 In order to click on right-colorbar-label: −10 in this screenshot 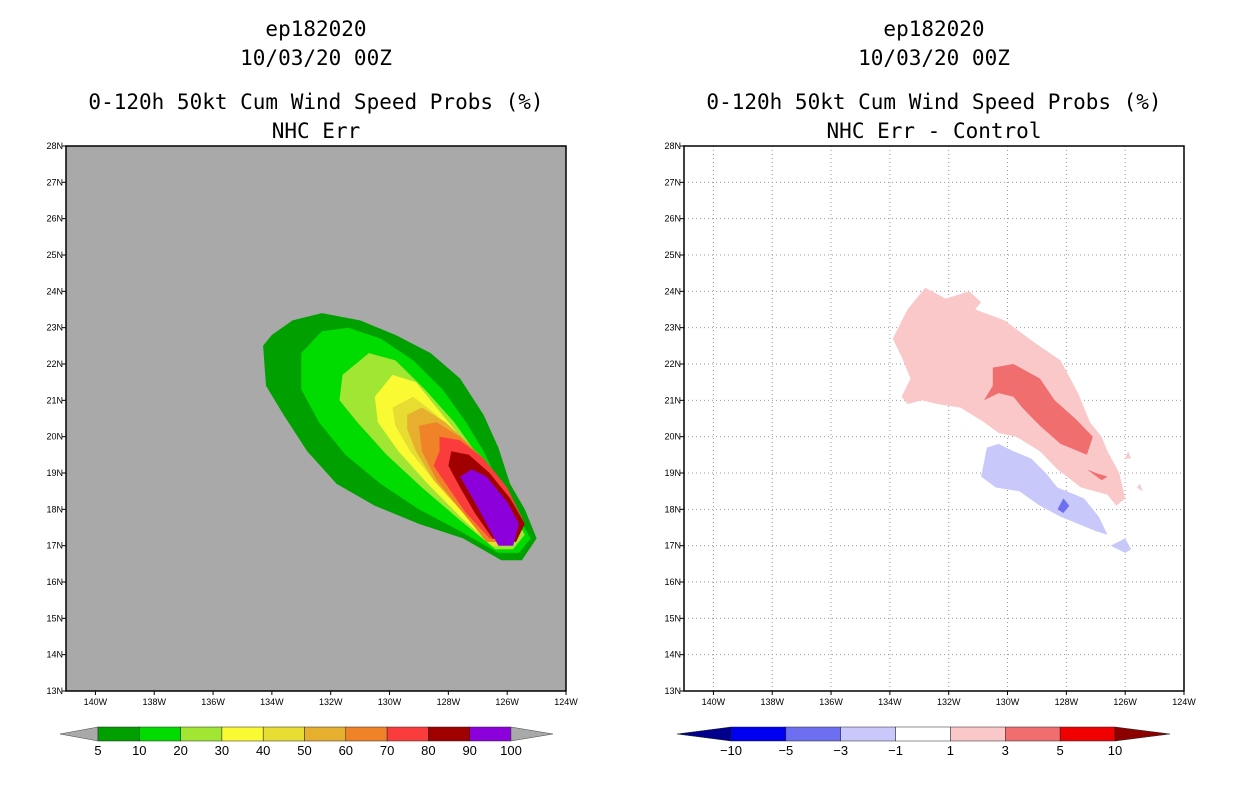, I will do `click(731, 750)`.